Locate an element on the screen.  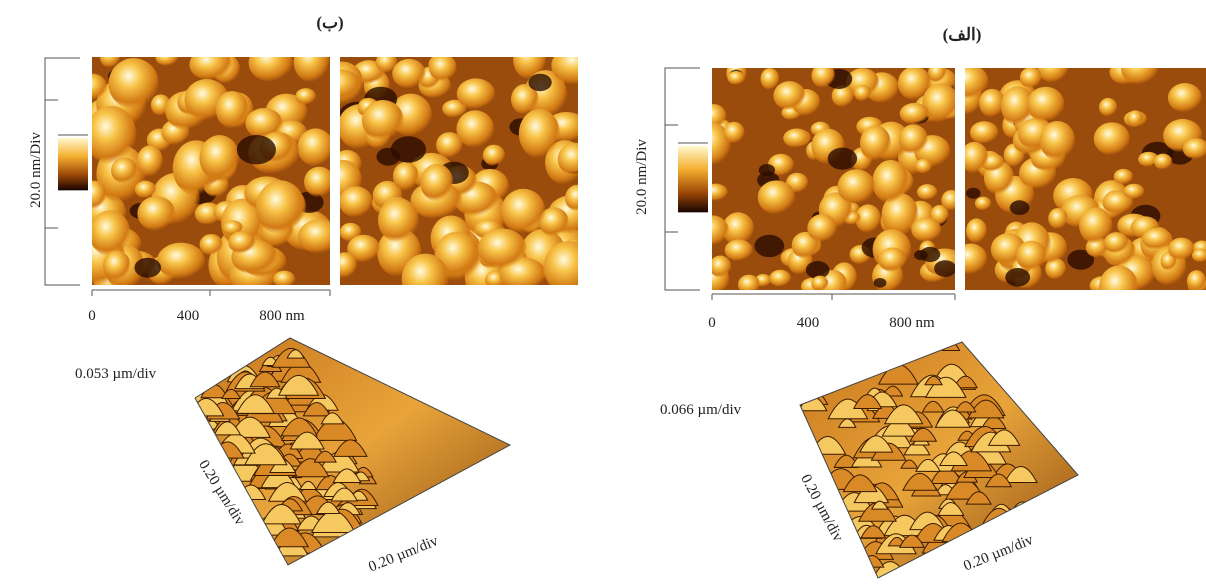
x-tick-label: 800 nm is located at coordinates (282, 316).